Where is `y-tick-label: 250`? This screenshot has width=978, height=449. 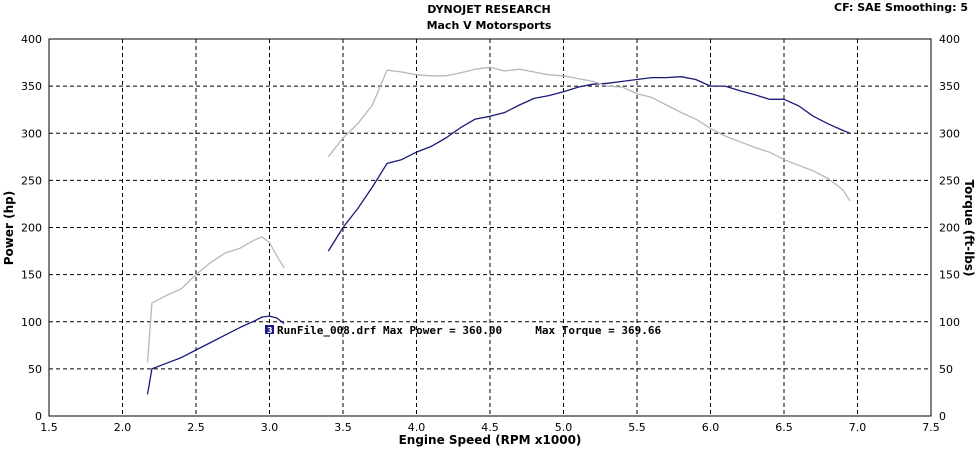 y-tick-label: 250 is located at coordinates (31, 180).